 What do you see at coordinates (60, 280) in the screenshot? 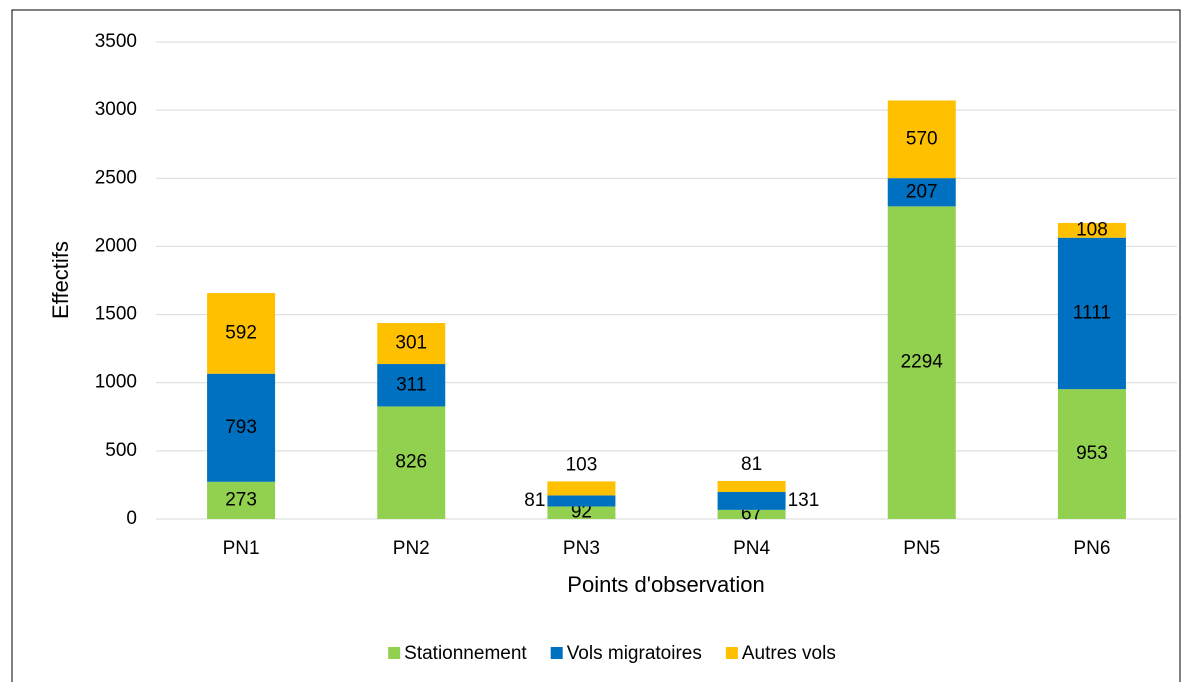
I see `y-axis-title: Effectifs` at bounding box center [60, 280].